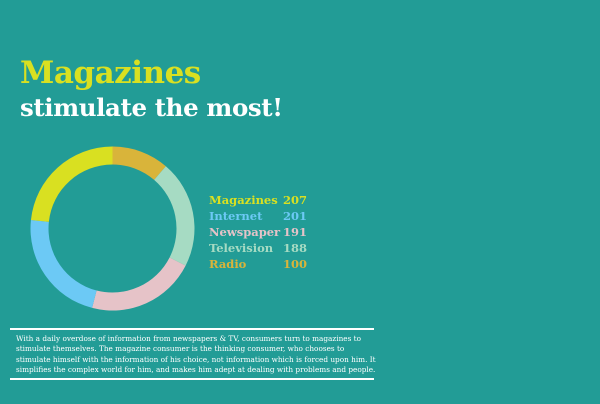 Image resolution: width=600 pixels, height=404 pixels. Describe the element at coordinates (139, 163) in the screenshot. I see `donut-slice-radio` at that location.